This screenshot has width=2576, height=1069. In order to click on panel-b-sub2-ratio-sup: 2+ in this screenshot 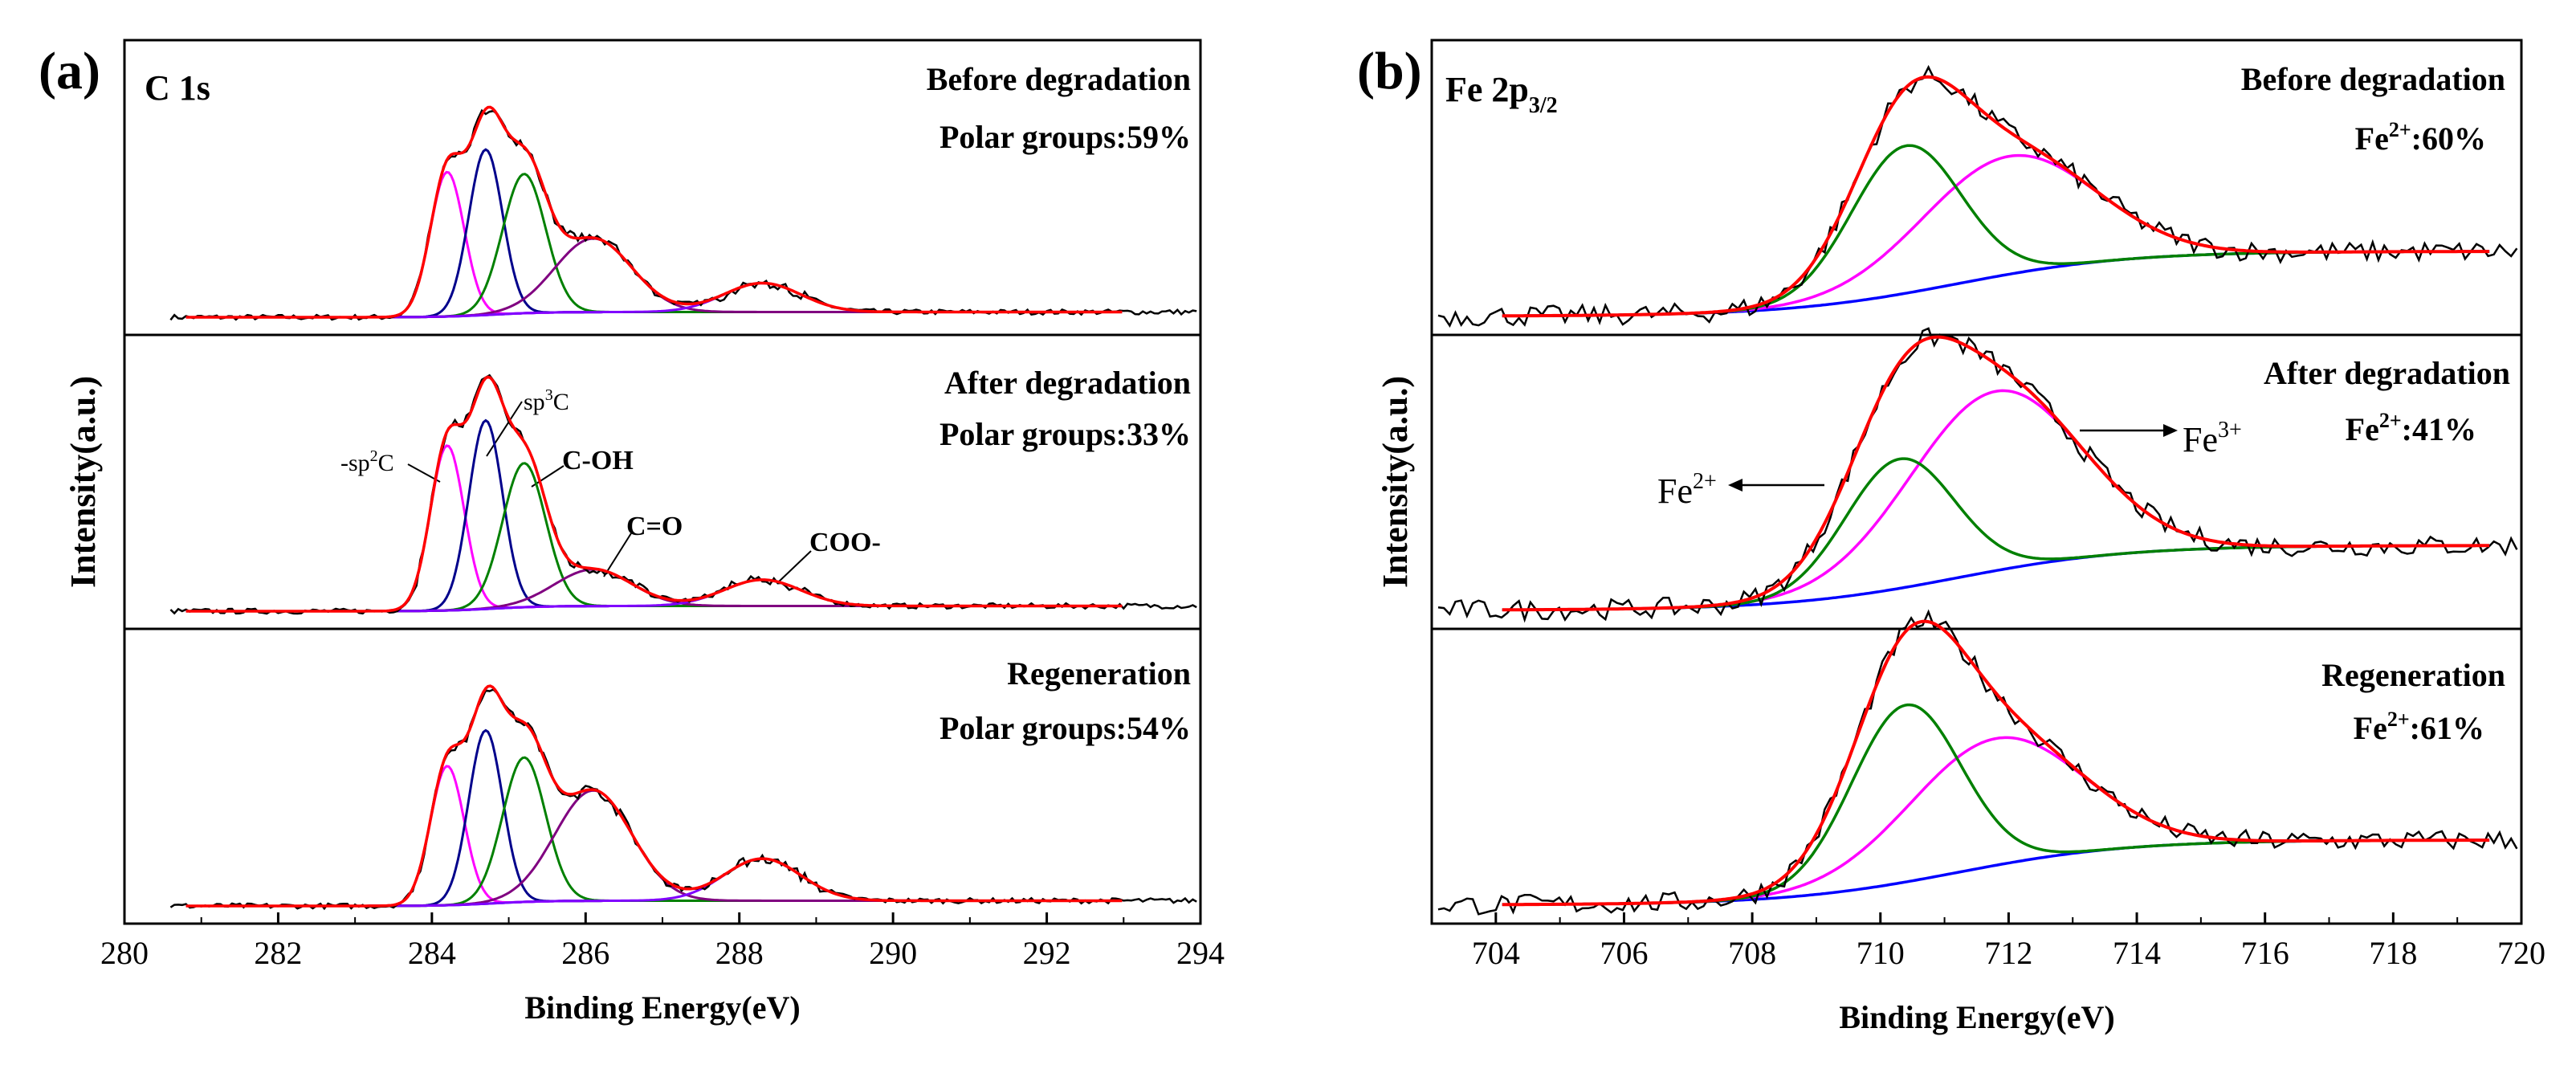, I will do `click(2390, 420)`.